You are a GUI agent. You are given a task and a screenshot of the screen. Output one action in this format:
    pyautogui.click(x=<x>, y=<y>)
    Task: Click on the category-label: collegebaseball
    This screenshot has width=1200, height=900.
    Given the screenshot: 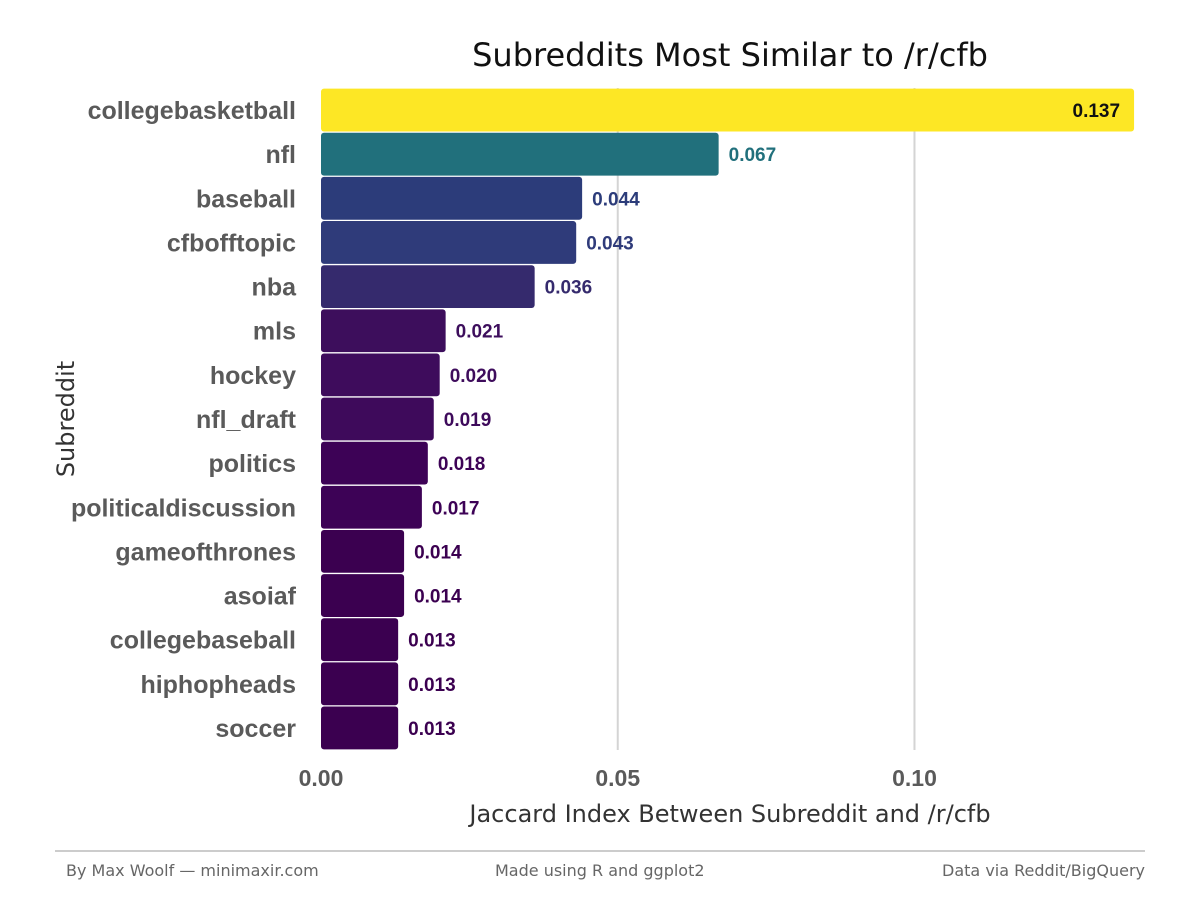 What is the action you would take?
    pyautogui.click(x=203, y=641)
    